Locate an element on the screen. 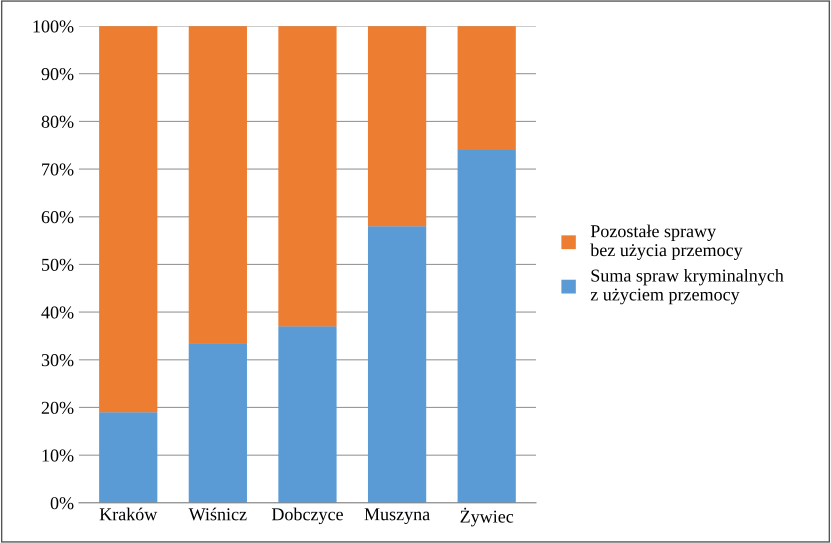 The image size is (831, 543). y-tick-label: 40% is located at coordinates (57, 312).